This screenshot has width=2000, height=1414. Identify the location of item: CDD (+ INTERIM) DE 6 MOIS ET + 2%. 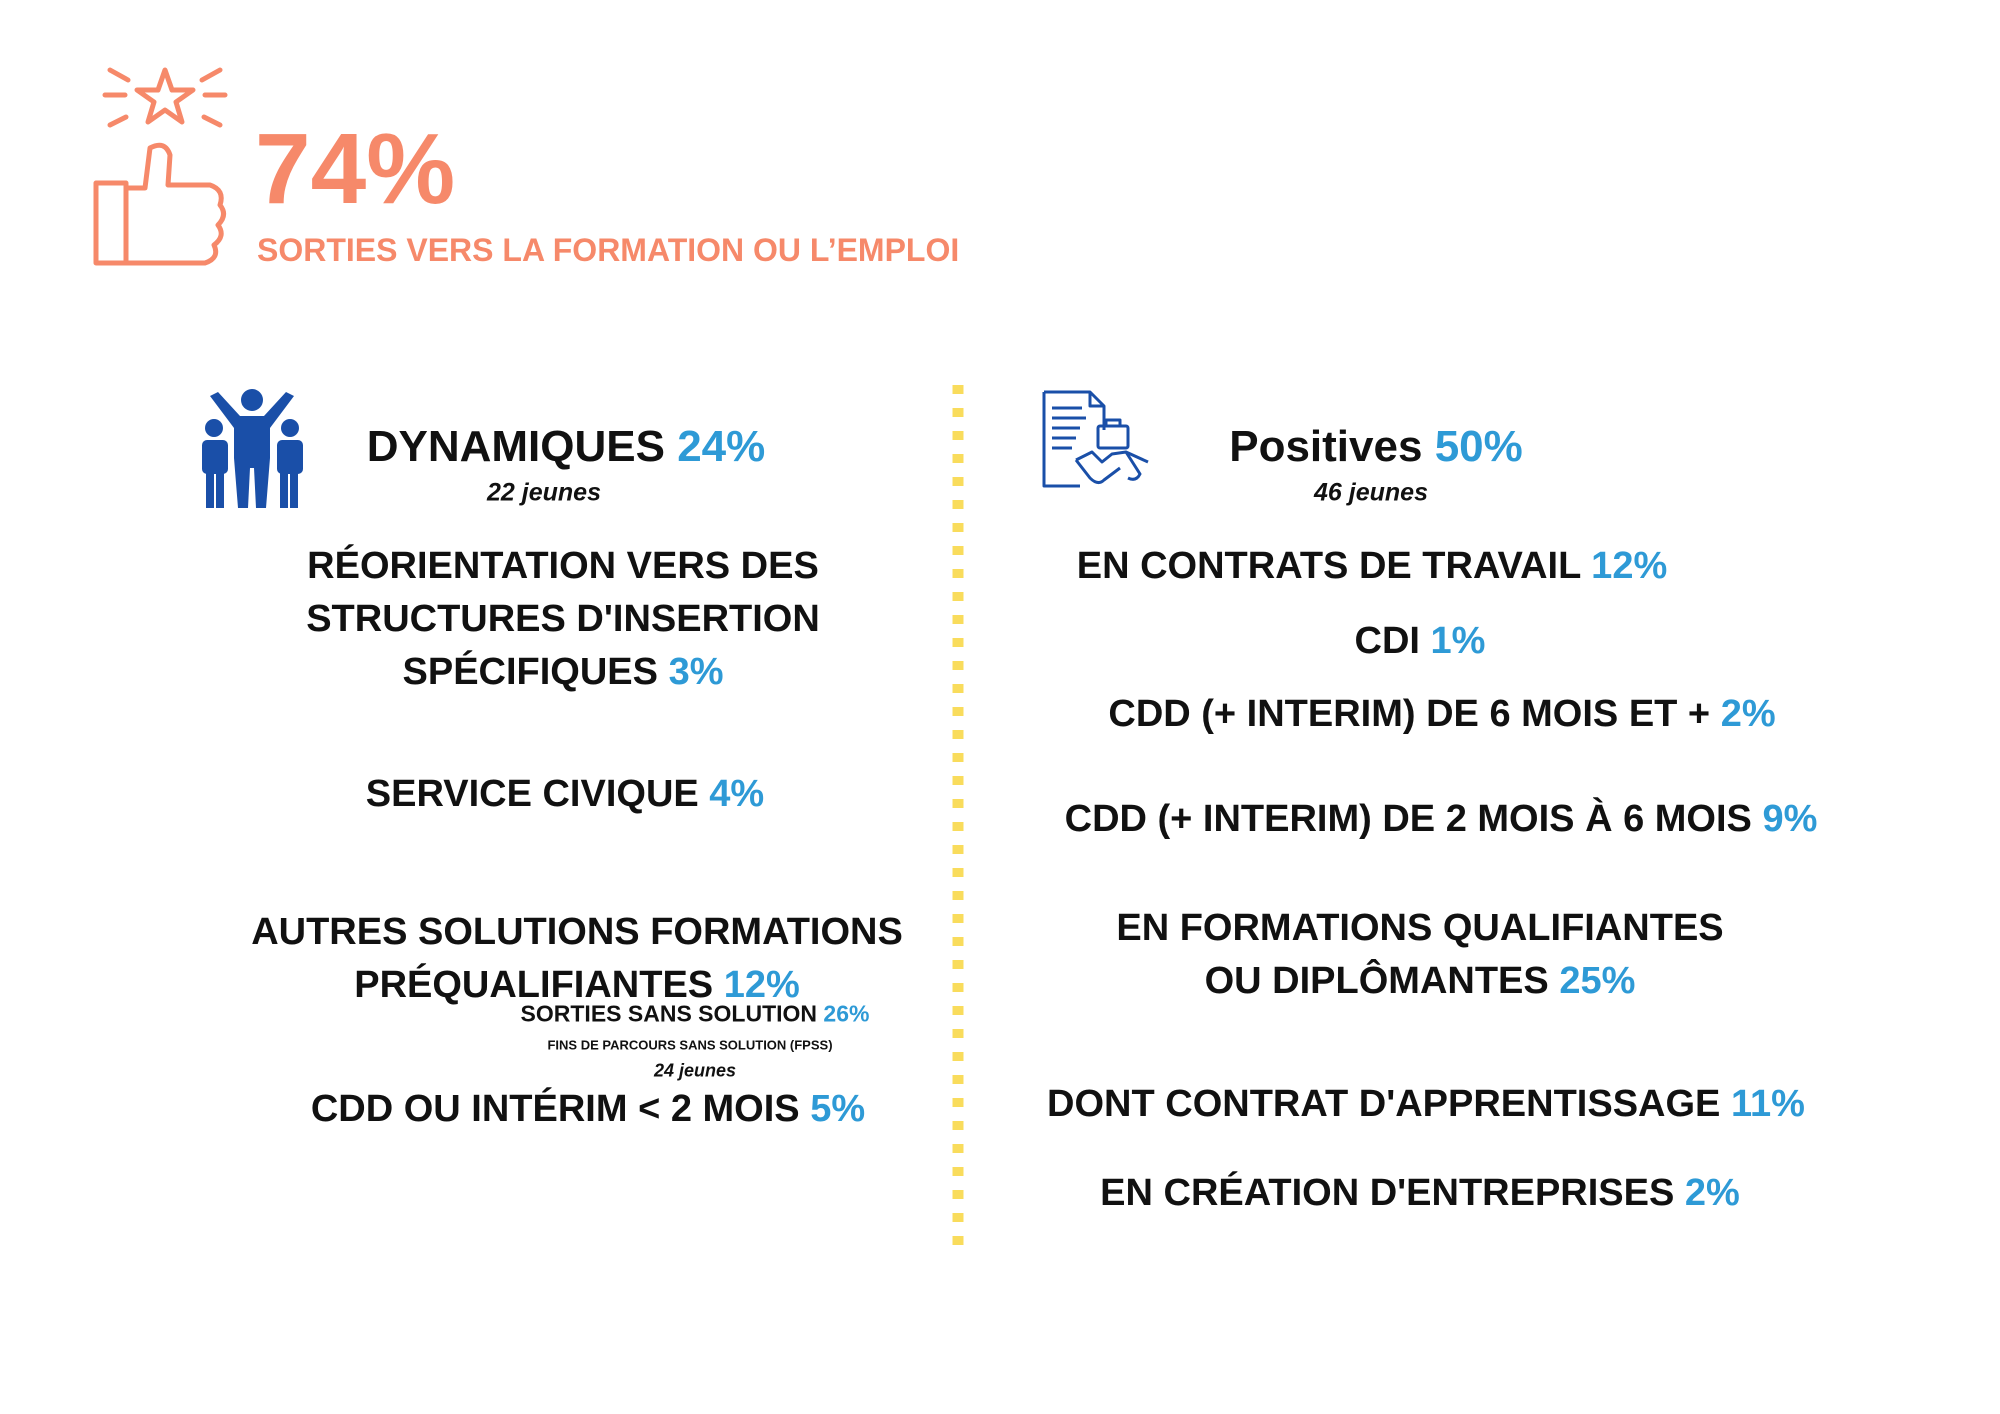
(1441, 714).